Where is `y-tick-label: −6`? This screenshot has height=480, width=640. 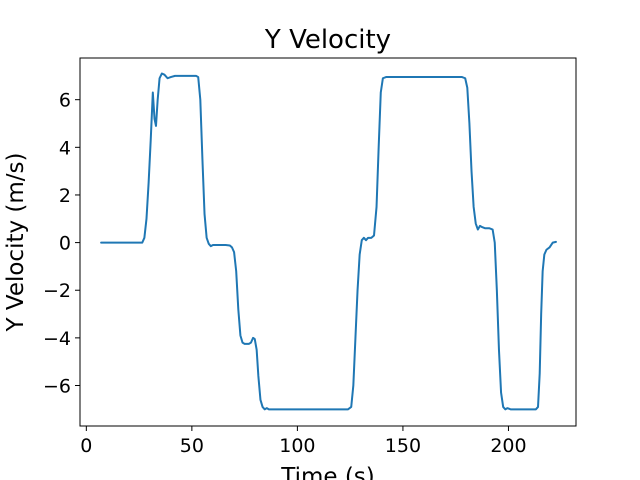
y-tick-label: −6 is located at coordinates (57, 387).